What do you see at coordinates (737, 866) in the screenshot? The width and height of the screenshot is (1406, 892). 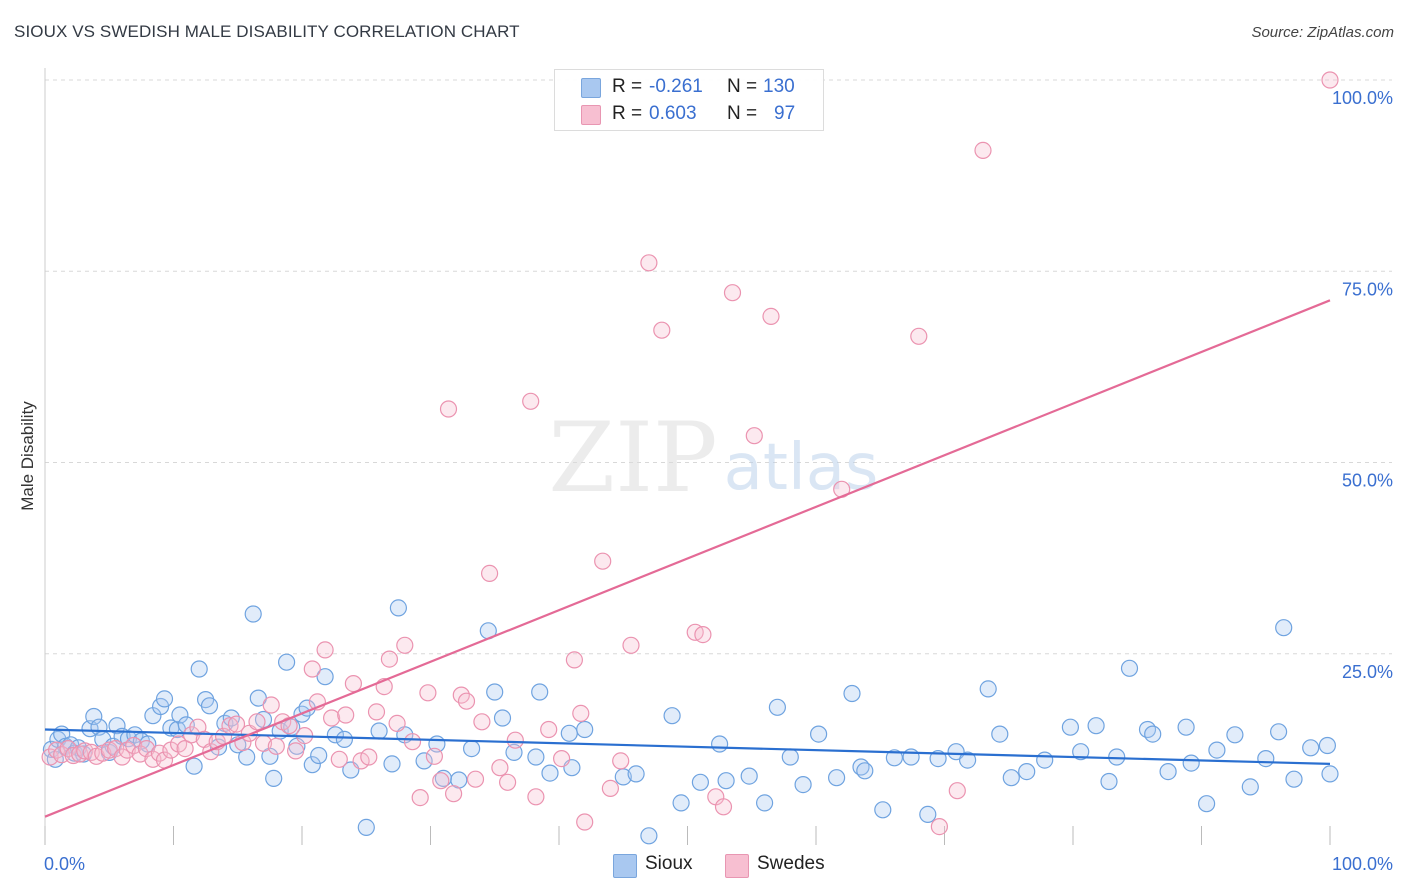 I see `legend-swatch-swedes` at bounding box center [737, 866].